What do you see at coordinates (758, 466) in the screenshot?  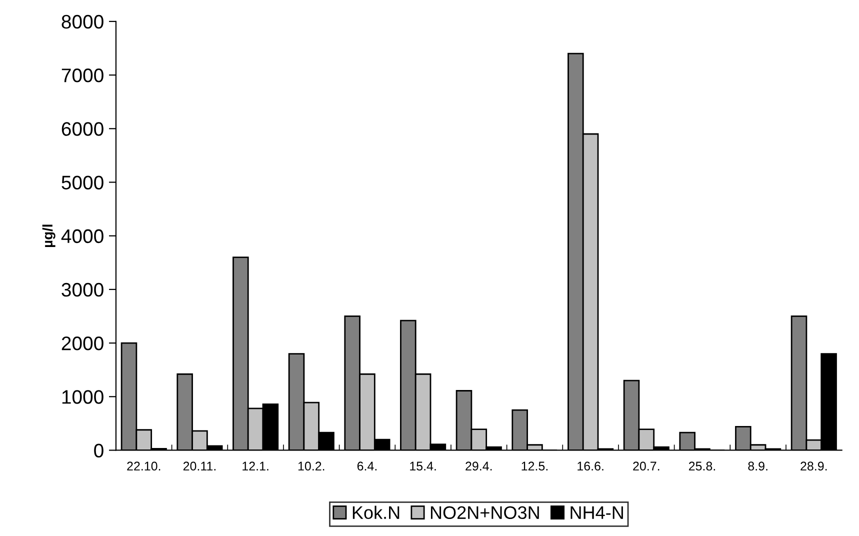 I see `x-tick-label: 8.9.` at bounding box center [758, 466].